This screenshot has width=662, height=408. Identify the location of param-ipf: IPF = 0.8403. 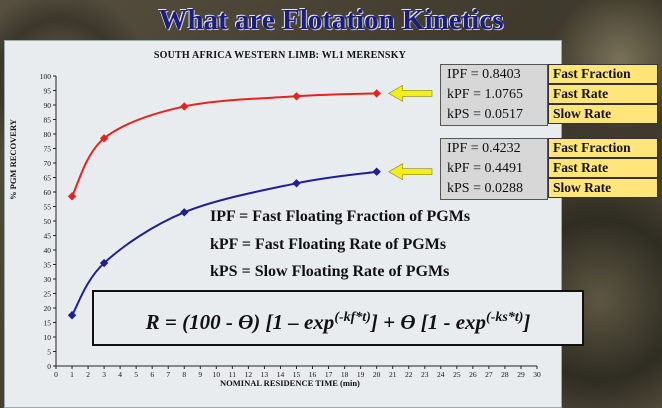
(484, 74).